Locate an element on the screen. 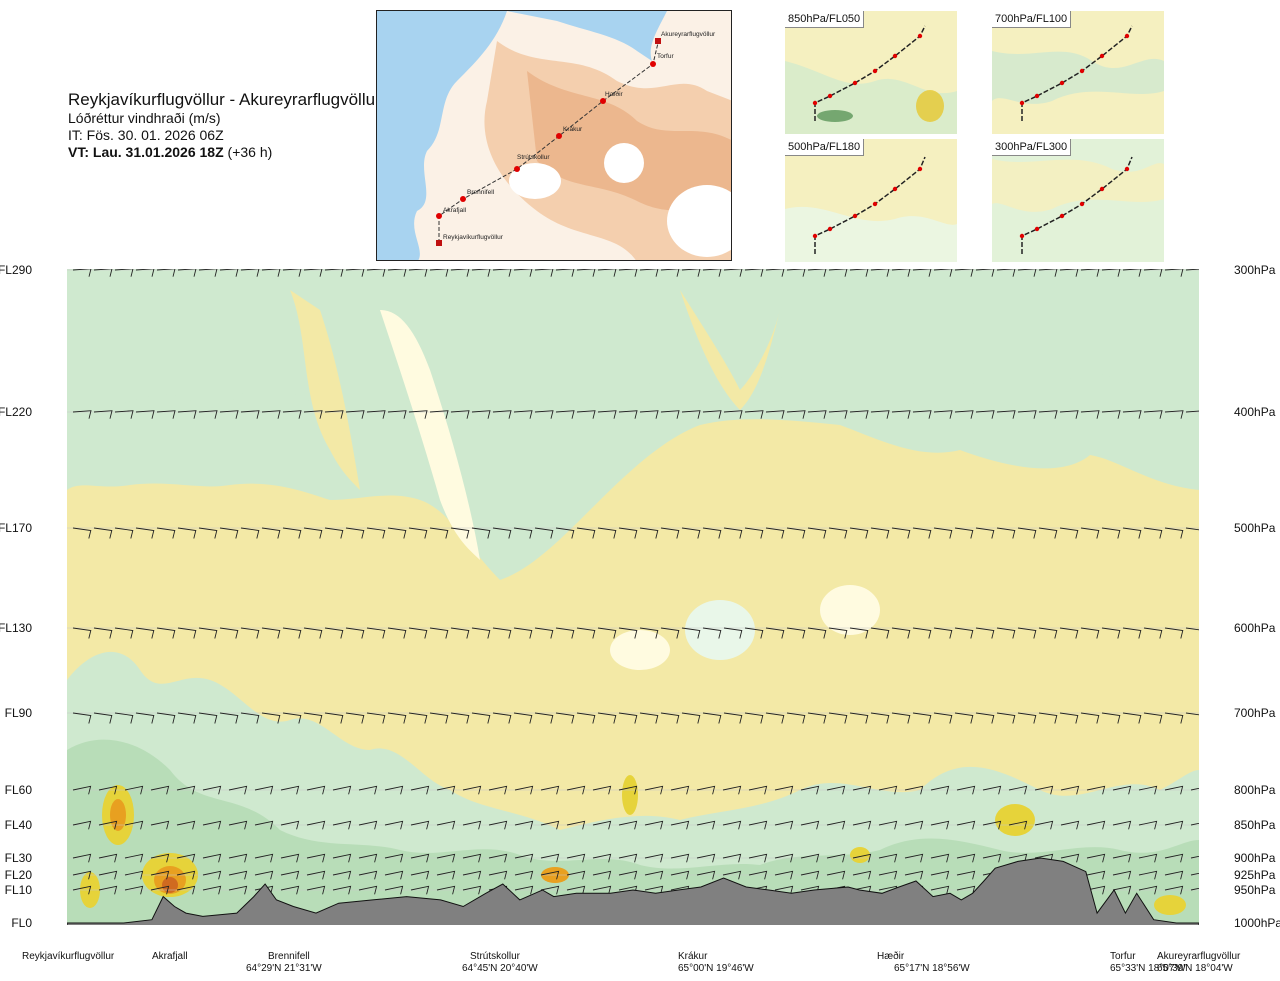 This screenshot has width=1280, height=981. xlabel-name: Reykjavíkurflugvöllur is located at coordinates (68, 956).